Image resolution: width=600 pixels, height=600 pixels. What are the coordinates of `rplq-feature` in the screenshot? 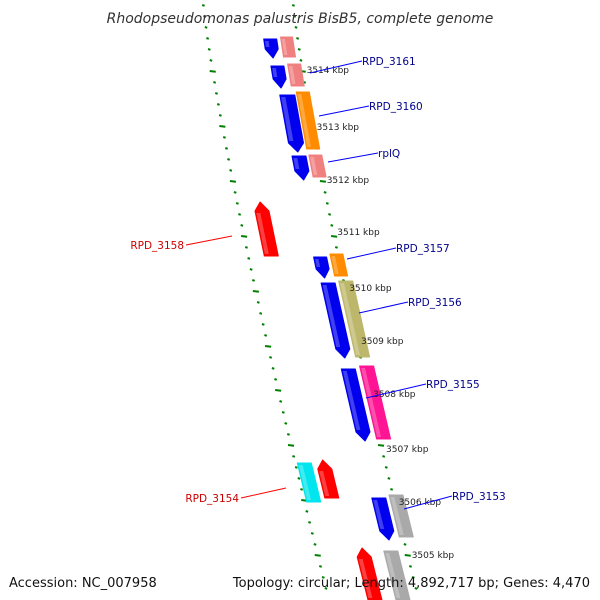 It's located at (300, 168).